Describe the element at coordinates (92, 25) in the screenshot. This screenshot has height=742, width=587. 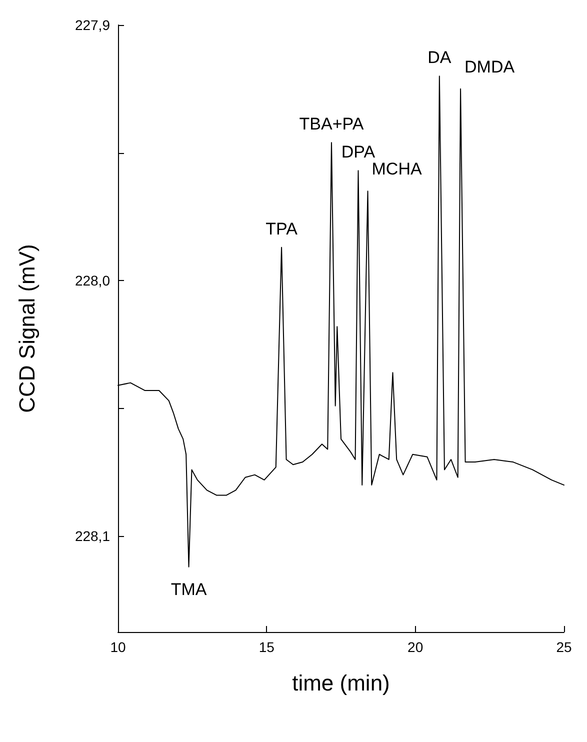
I see `y-tick-label: 227,9` at that location.